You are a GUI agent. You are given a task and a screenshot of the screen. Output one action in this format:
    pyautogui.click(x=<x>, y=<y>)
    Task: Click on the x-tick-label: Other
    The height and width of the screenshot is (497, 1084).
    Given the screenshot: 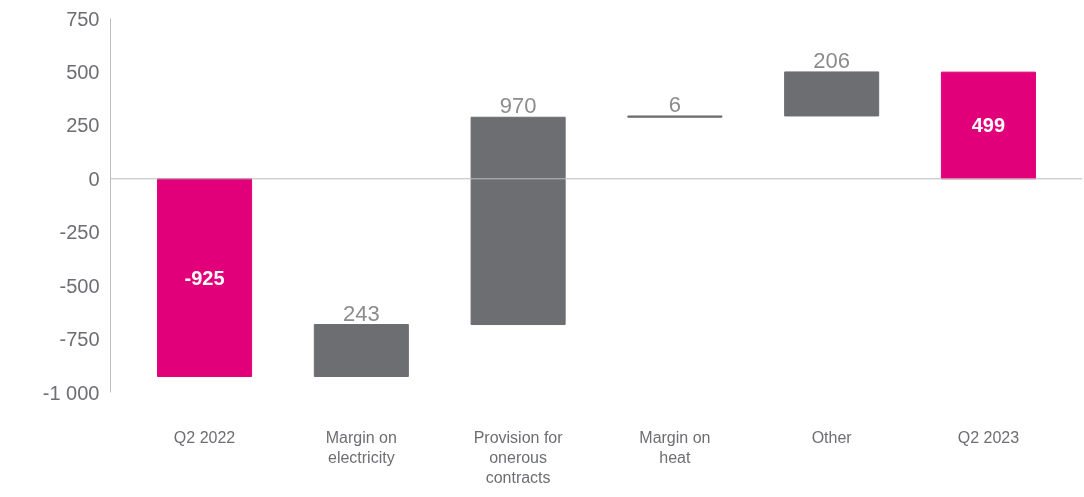 What is the action you would take?
    pyautogui.click(x=832, y=437)
    